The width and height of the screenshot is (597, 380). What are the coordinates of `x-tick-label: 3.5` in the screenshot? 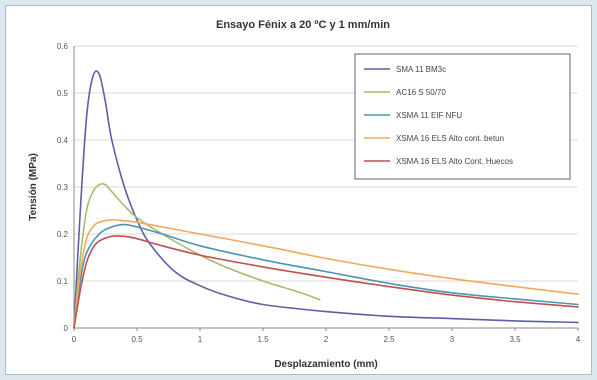 It's located at (515, 339).